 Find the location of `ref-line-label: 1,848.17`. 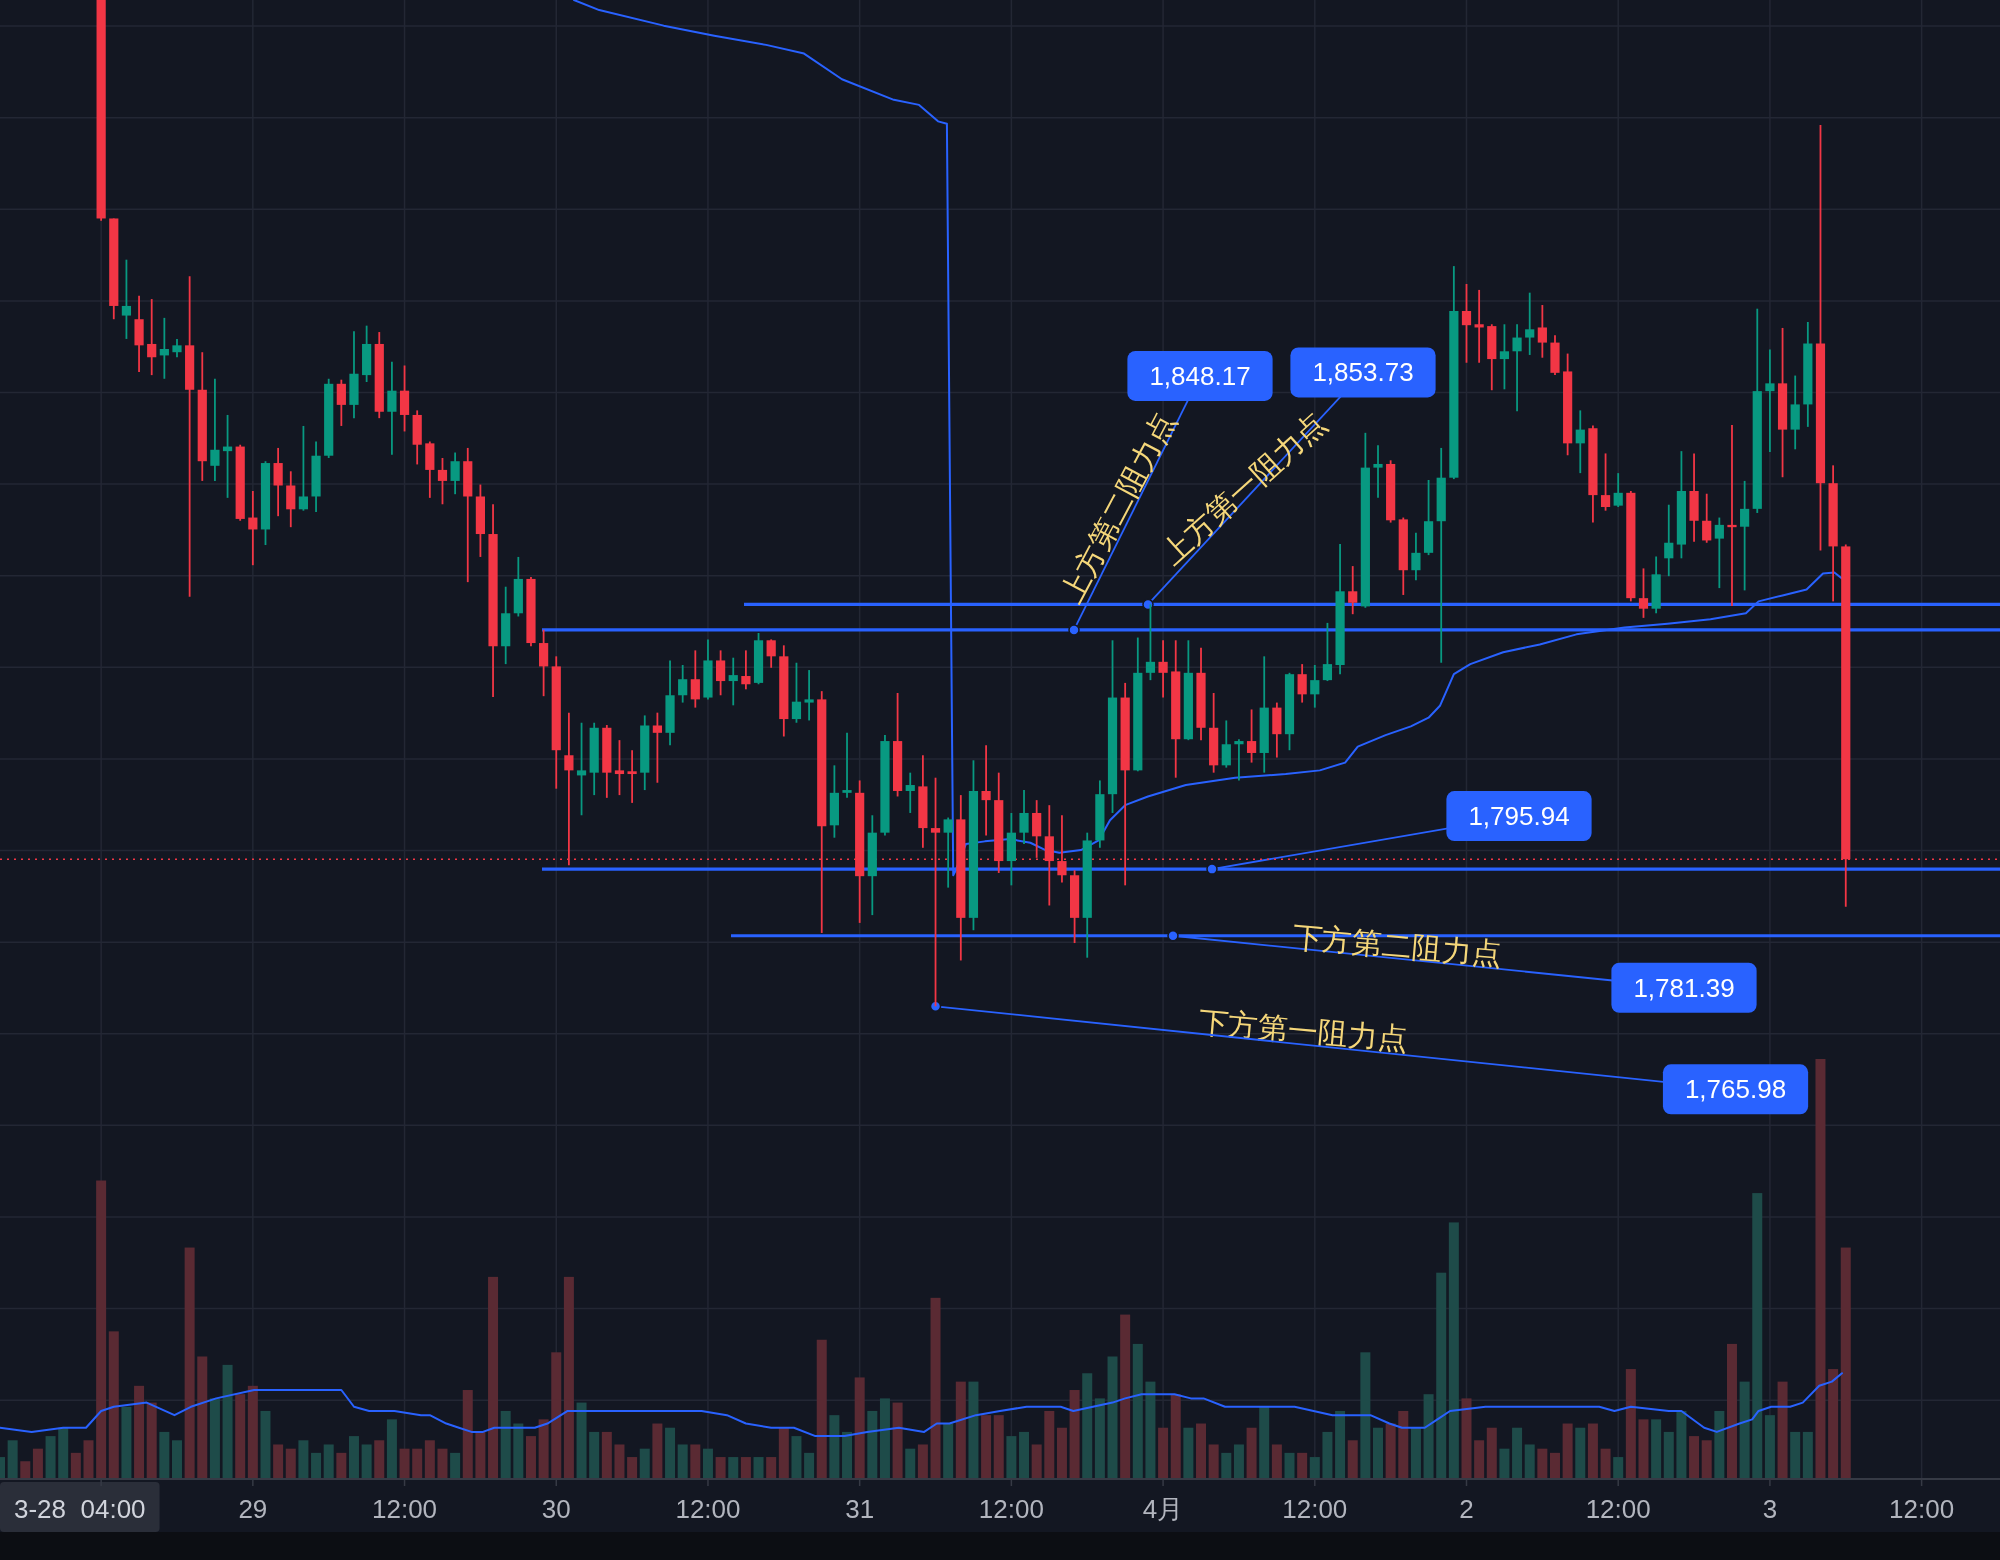

ref-line-label: 1,848.17 is located at coordinates (1200, 375).